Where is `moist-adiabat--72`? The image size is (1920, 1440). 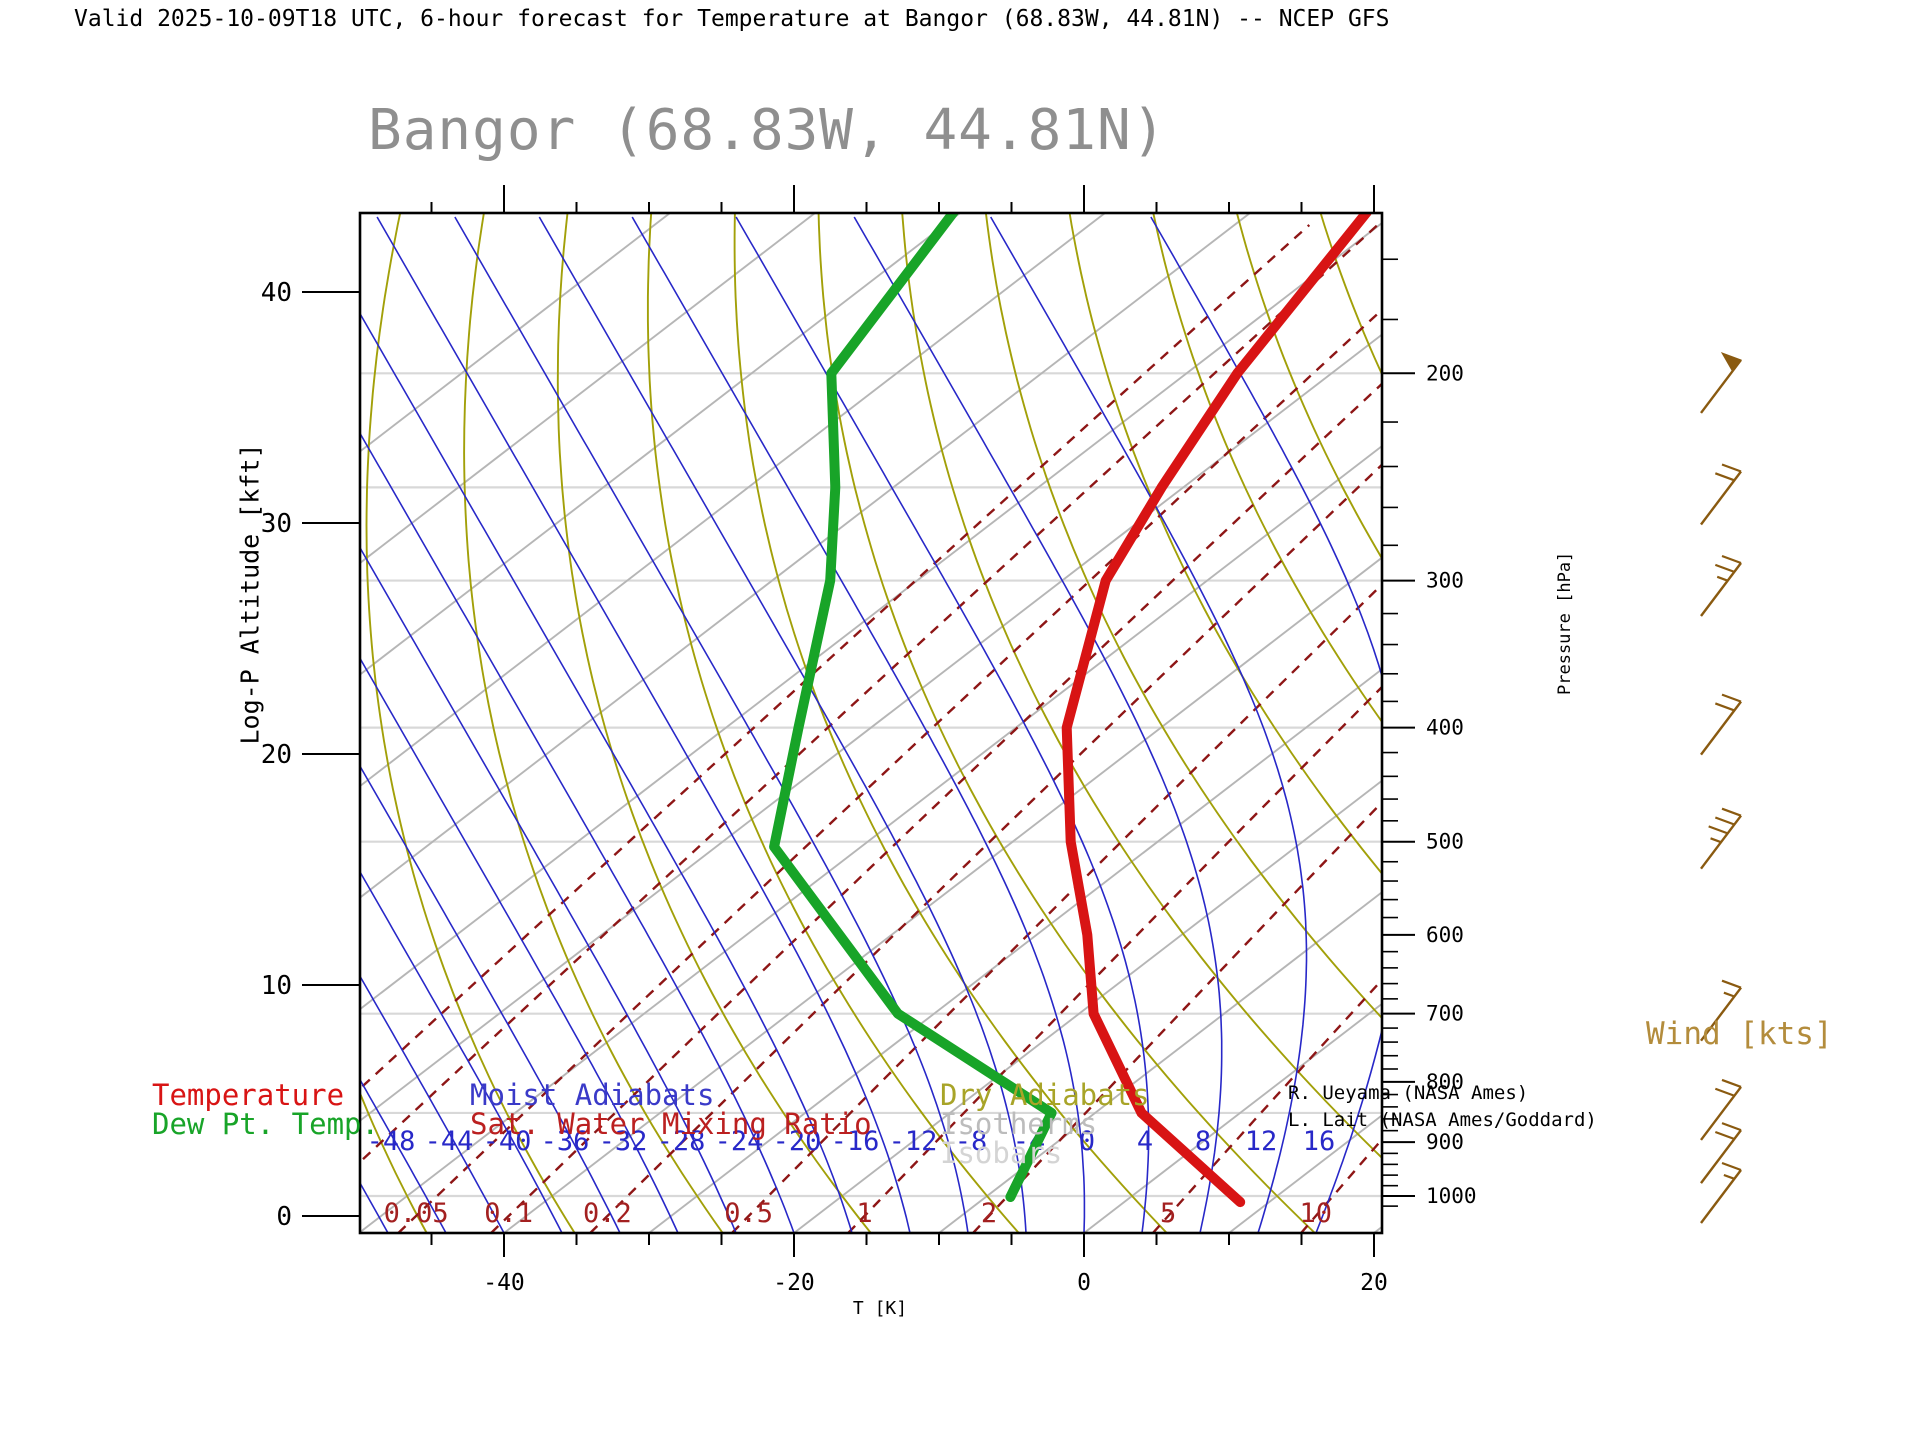 moist-adiabat--72 is located at coordinates (20, 725).